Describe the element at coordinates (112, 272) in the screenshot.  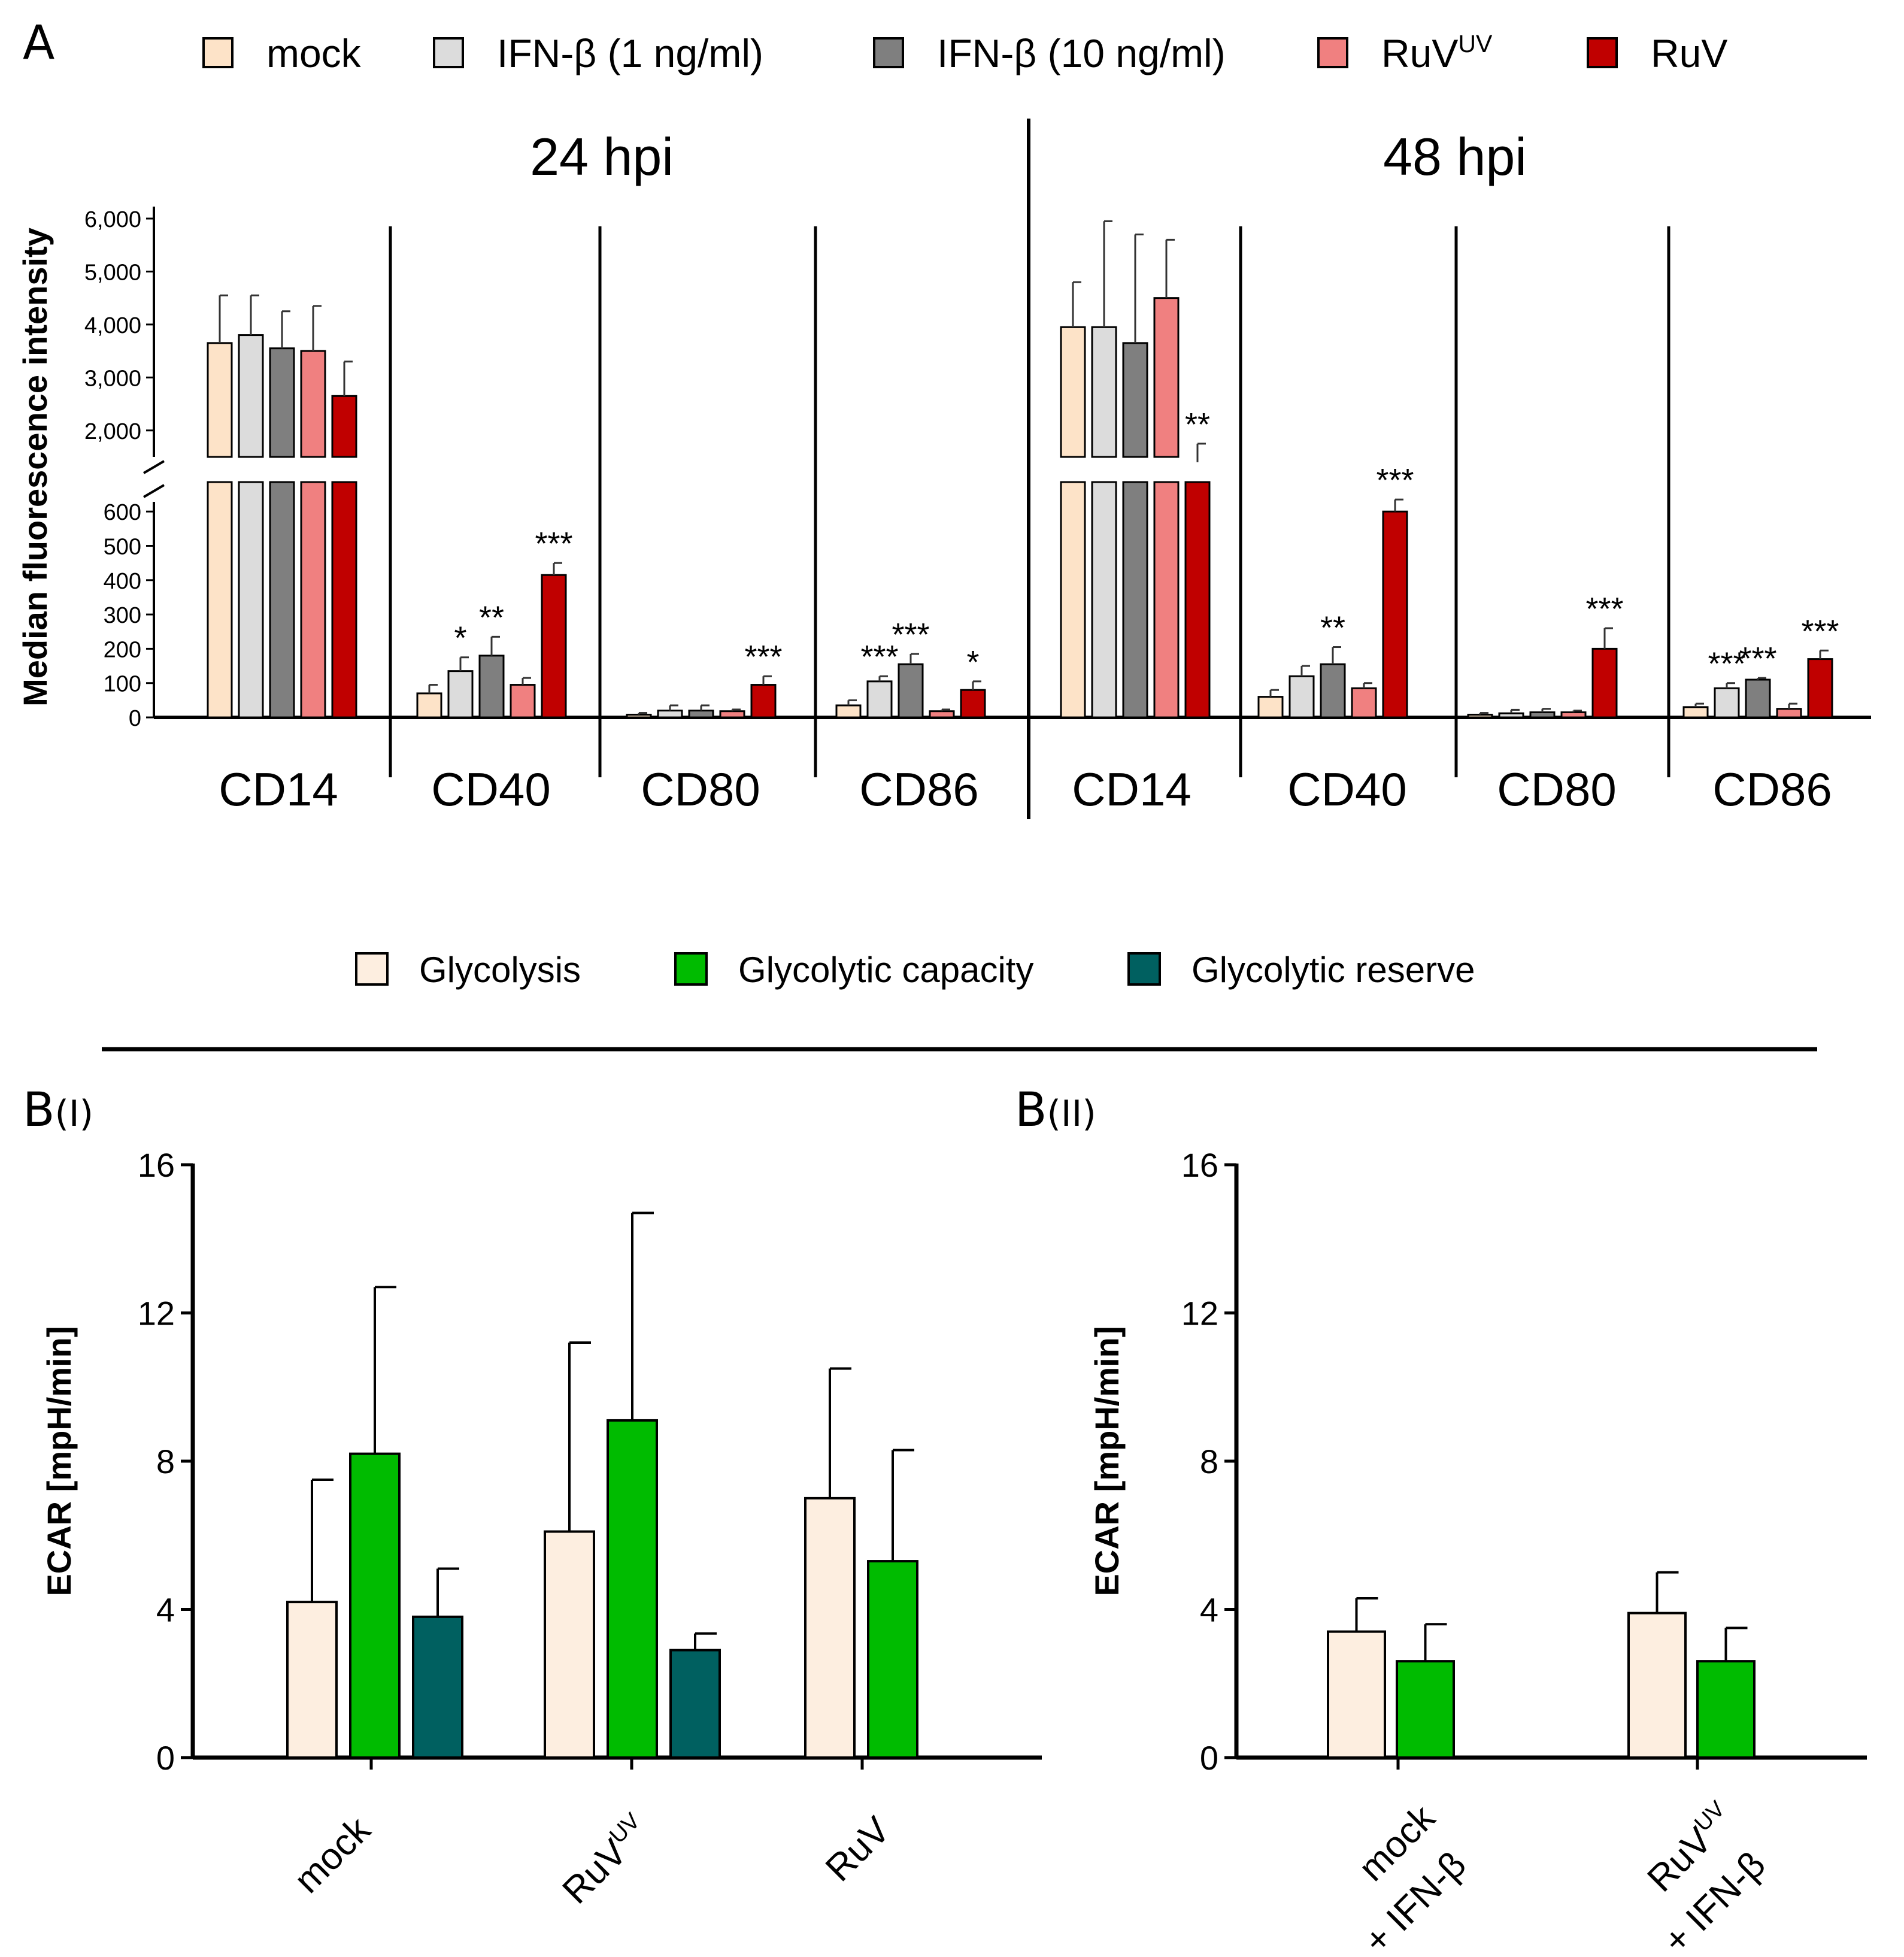
I see `y-tick-label-a-upper: 5,000` at that location.